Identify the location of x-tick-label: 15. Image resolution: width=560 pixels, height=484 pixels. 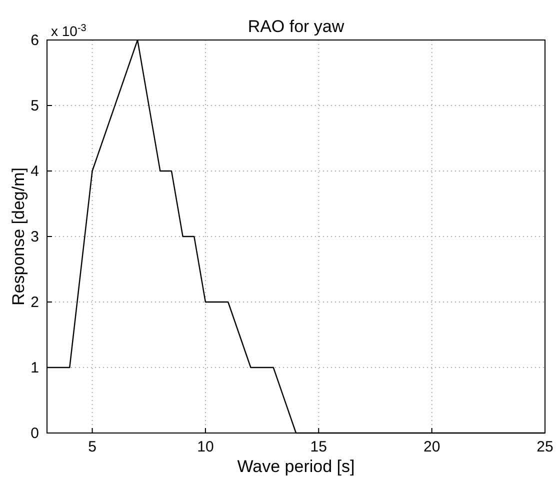
(318, 447).